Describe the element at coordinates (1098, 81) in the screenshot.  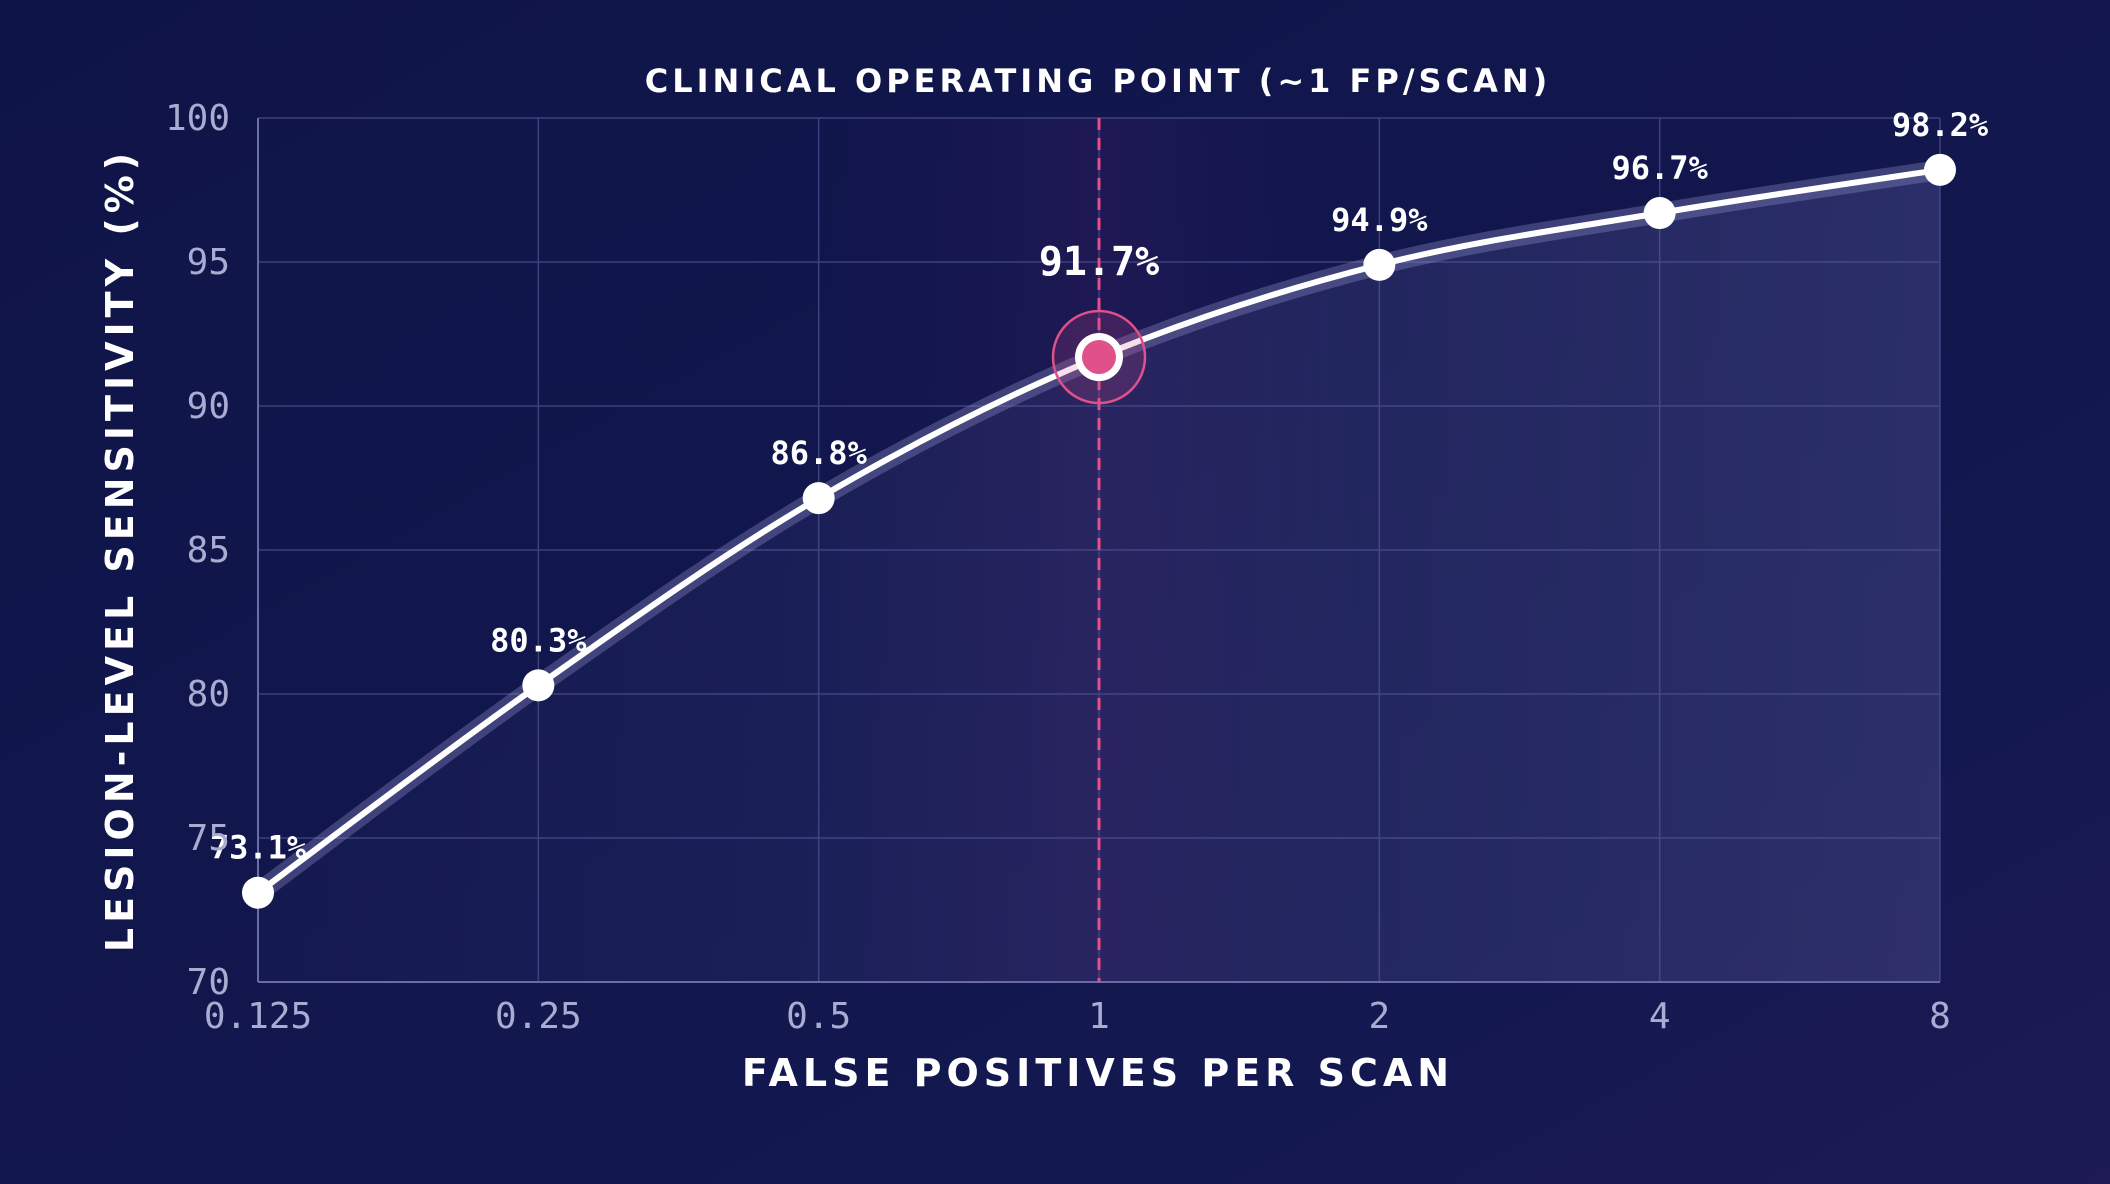
I see `operating-point-annotation: CLINICAL OPERATING POINT (~1 FP/SCAN)` at that location.